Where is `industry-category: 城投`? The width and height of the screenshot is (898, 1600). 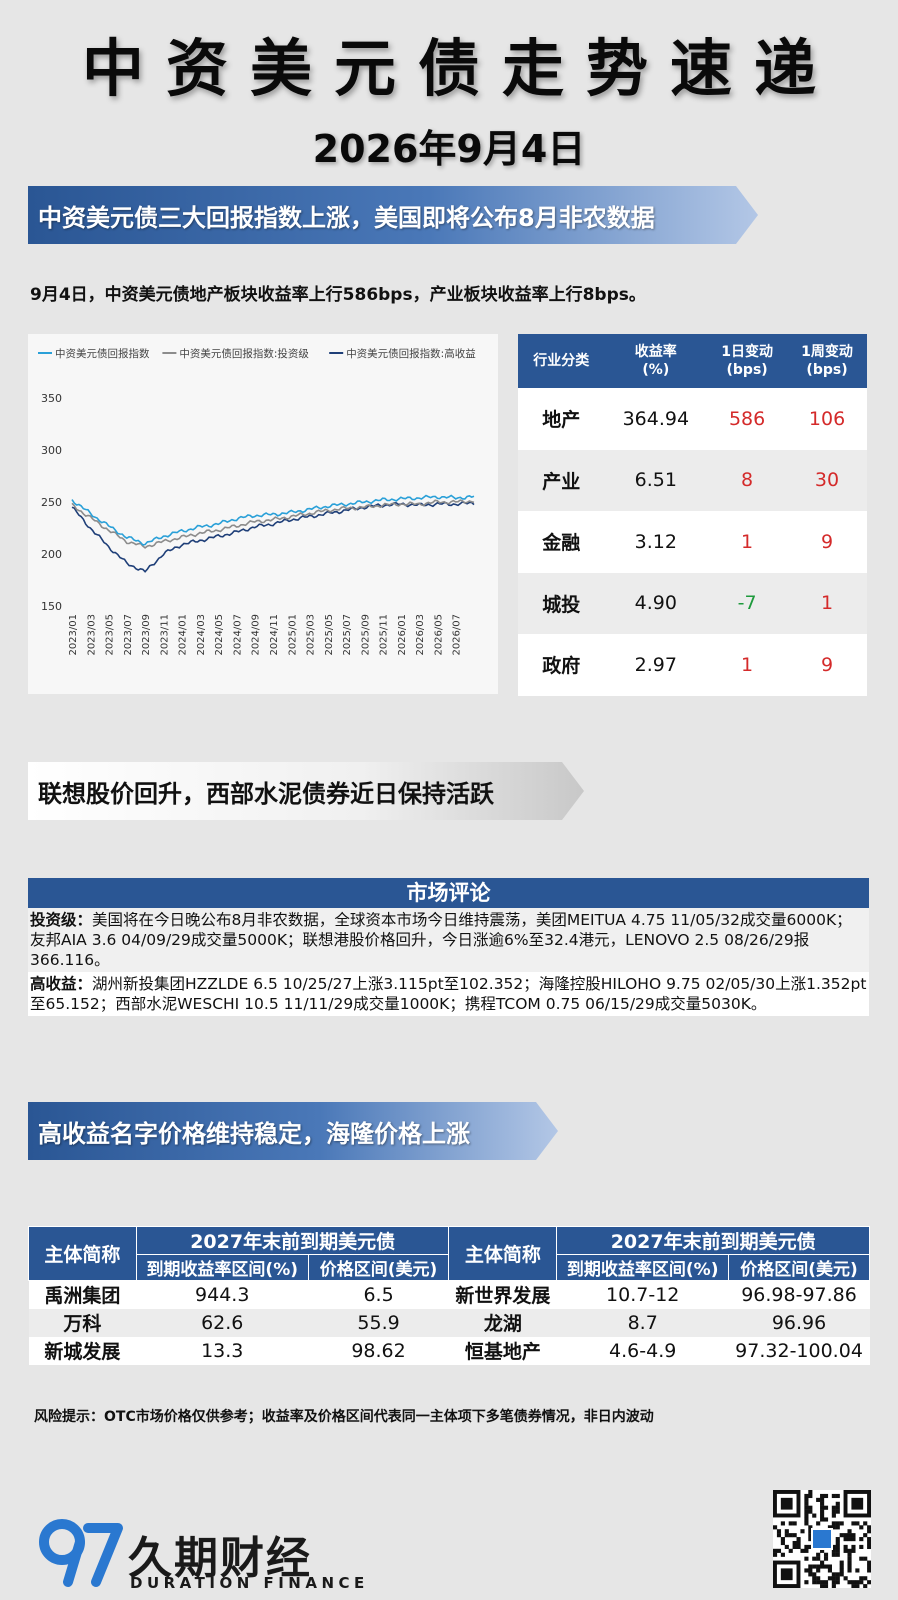 industry-category: 城投 is located at coordinates (561, 603).